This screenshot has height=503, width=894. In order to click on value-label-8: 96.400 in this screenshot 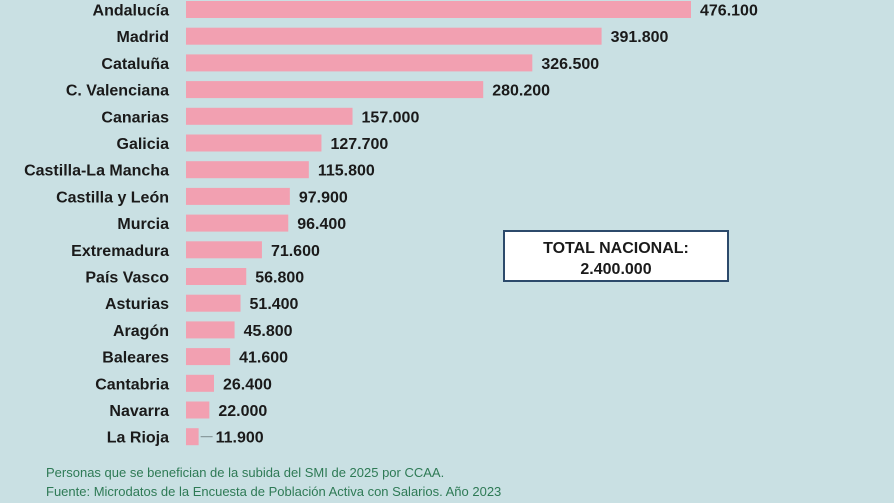, I will do `click(321, 224)`.